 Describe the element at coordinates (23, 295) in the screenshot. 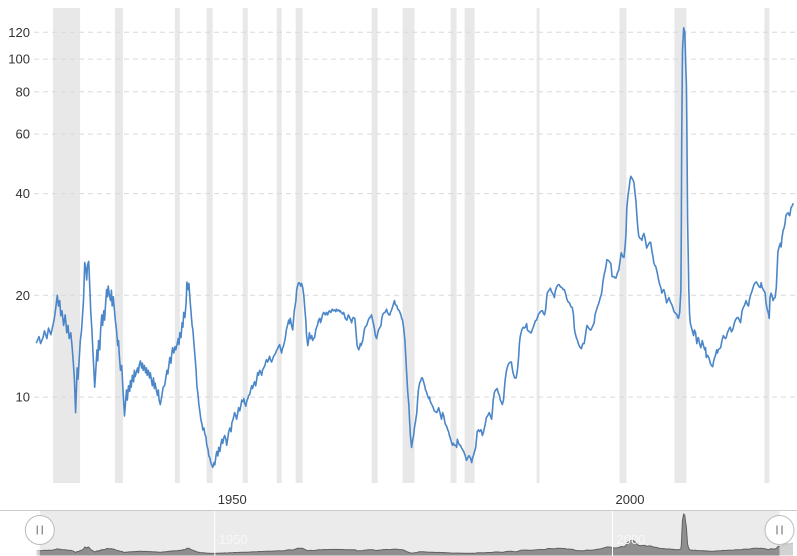

I see `y-tick-label: 20` at that location.